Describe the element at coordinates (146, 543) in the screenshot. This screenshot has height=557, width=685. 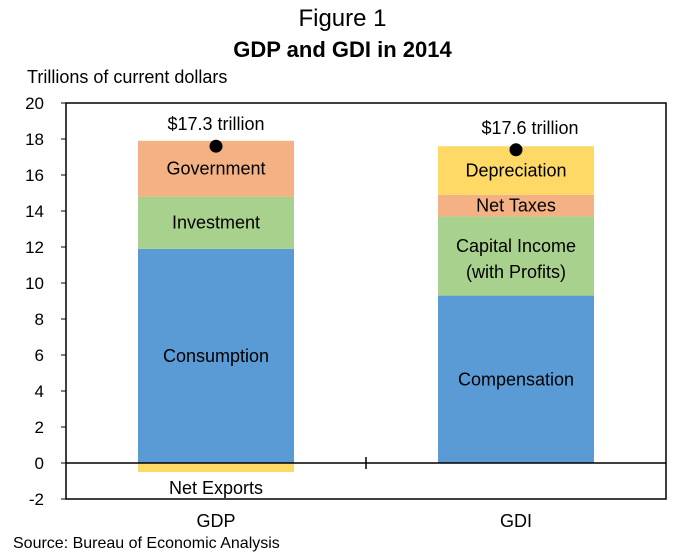
I see `source-note: Source: Bureau of Economic Analysis` at that location.